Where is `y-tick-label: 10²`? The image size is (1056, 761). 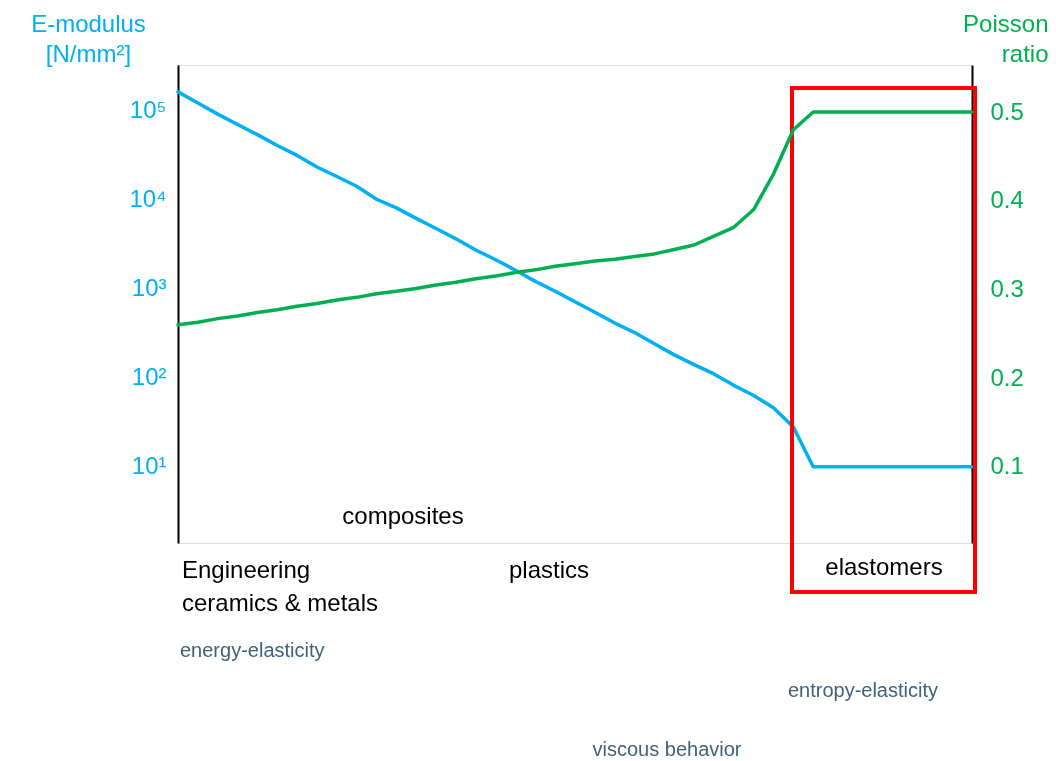
y-tick-label: 10² is located at coordinates (149, 377).